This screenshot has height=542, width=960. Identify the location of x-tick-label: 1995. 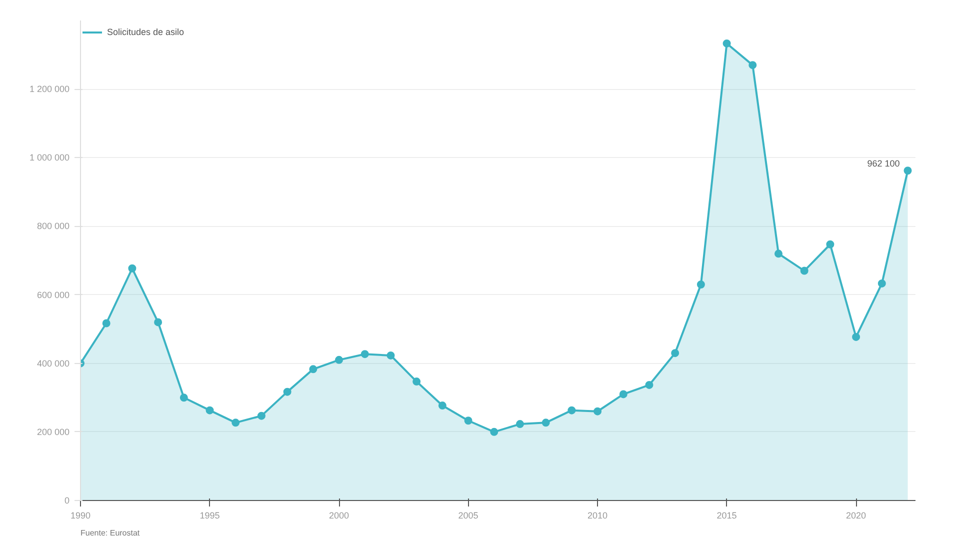
(210, 515).